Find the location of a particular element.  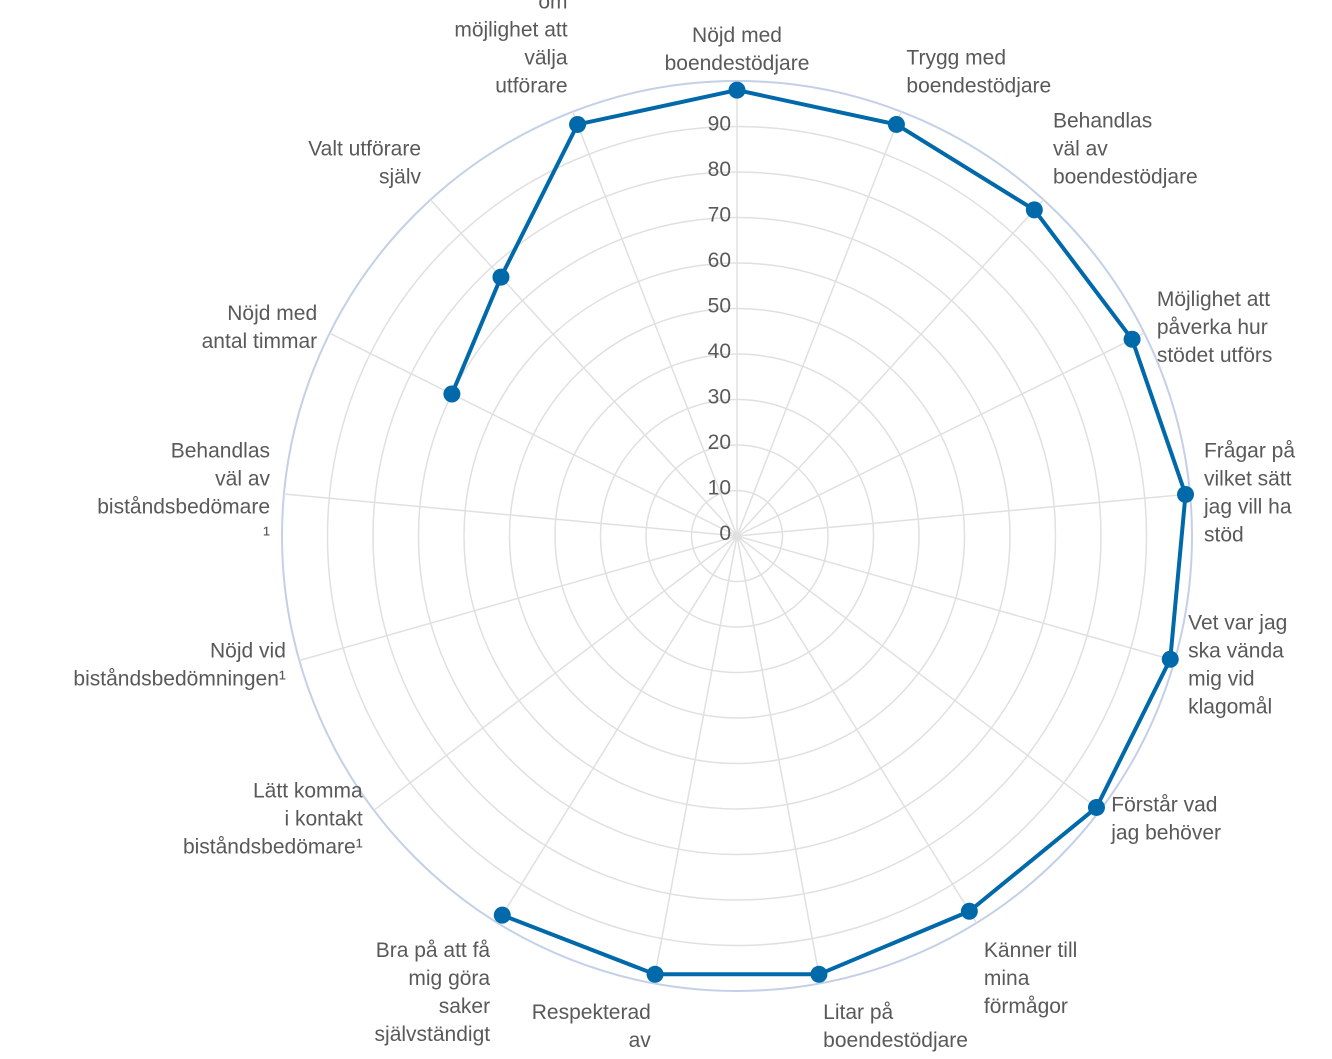

category-label-line: vilket sätt is located at coordinates (1248, 479).